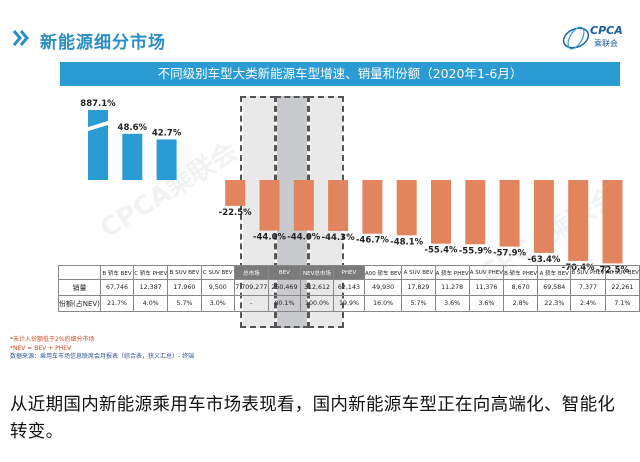 This screenshot has height=462, width=640. Describe the element at coordinates (284, 272) in the screenshot. I see `table-header-cell: BEV` at that location.